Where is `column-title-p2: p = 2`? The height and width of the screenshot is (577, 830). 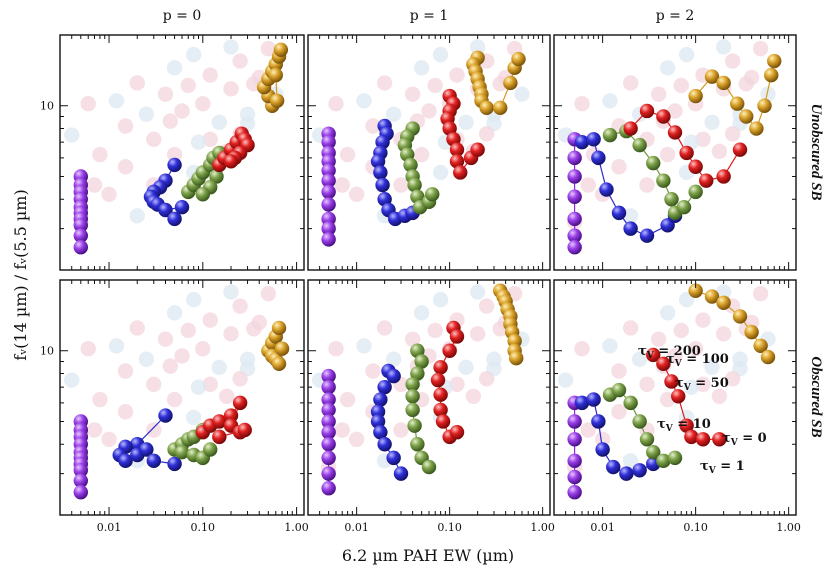
column-title-p2: p = 2 is located at coordinates (675, 16).